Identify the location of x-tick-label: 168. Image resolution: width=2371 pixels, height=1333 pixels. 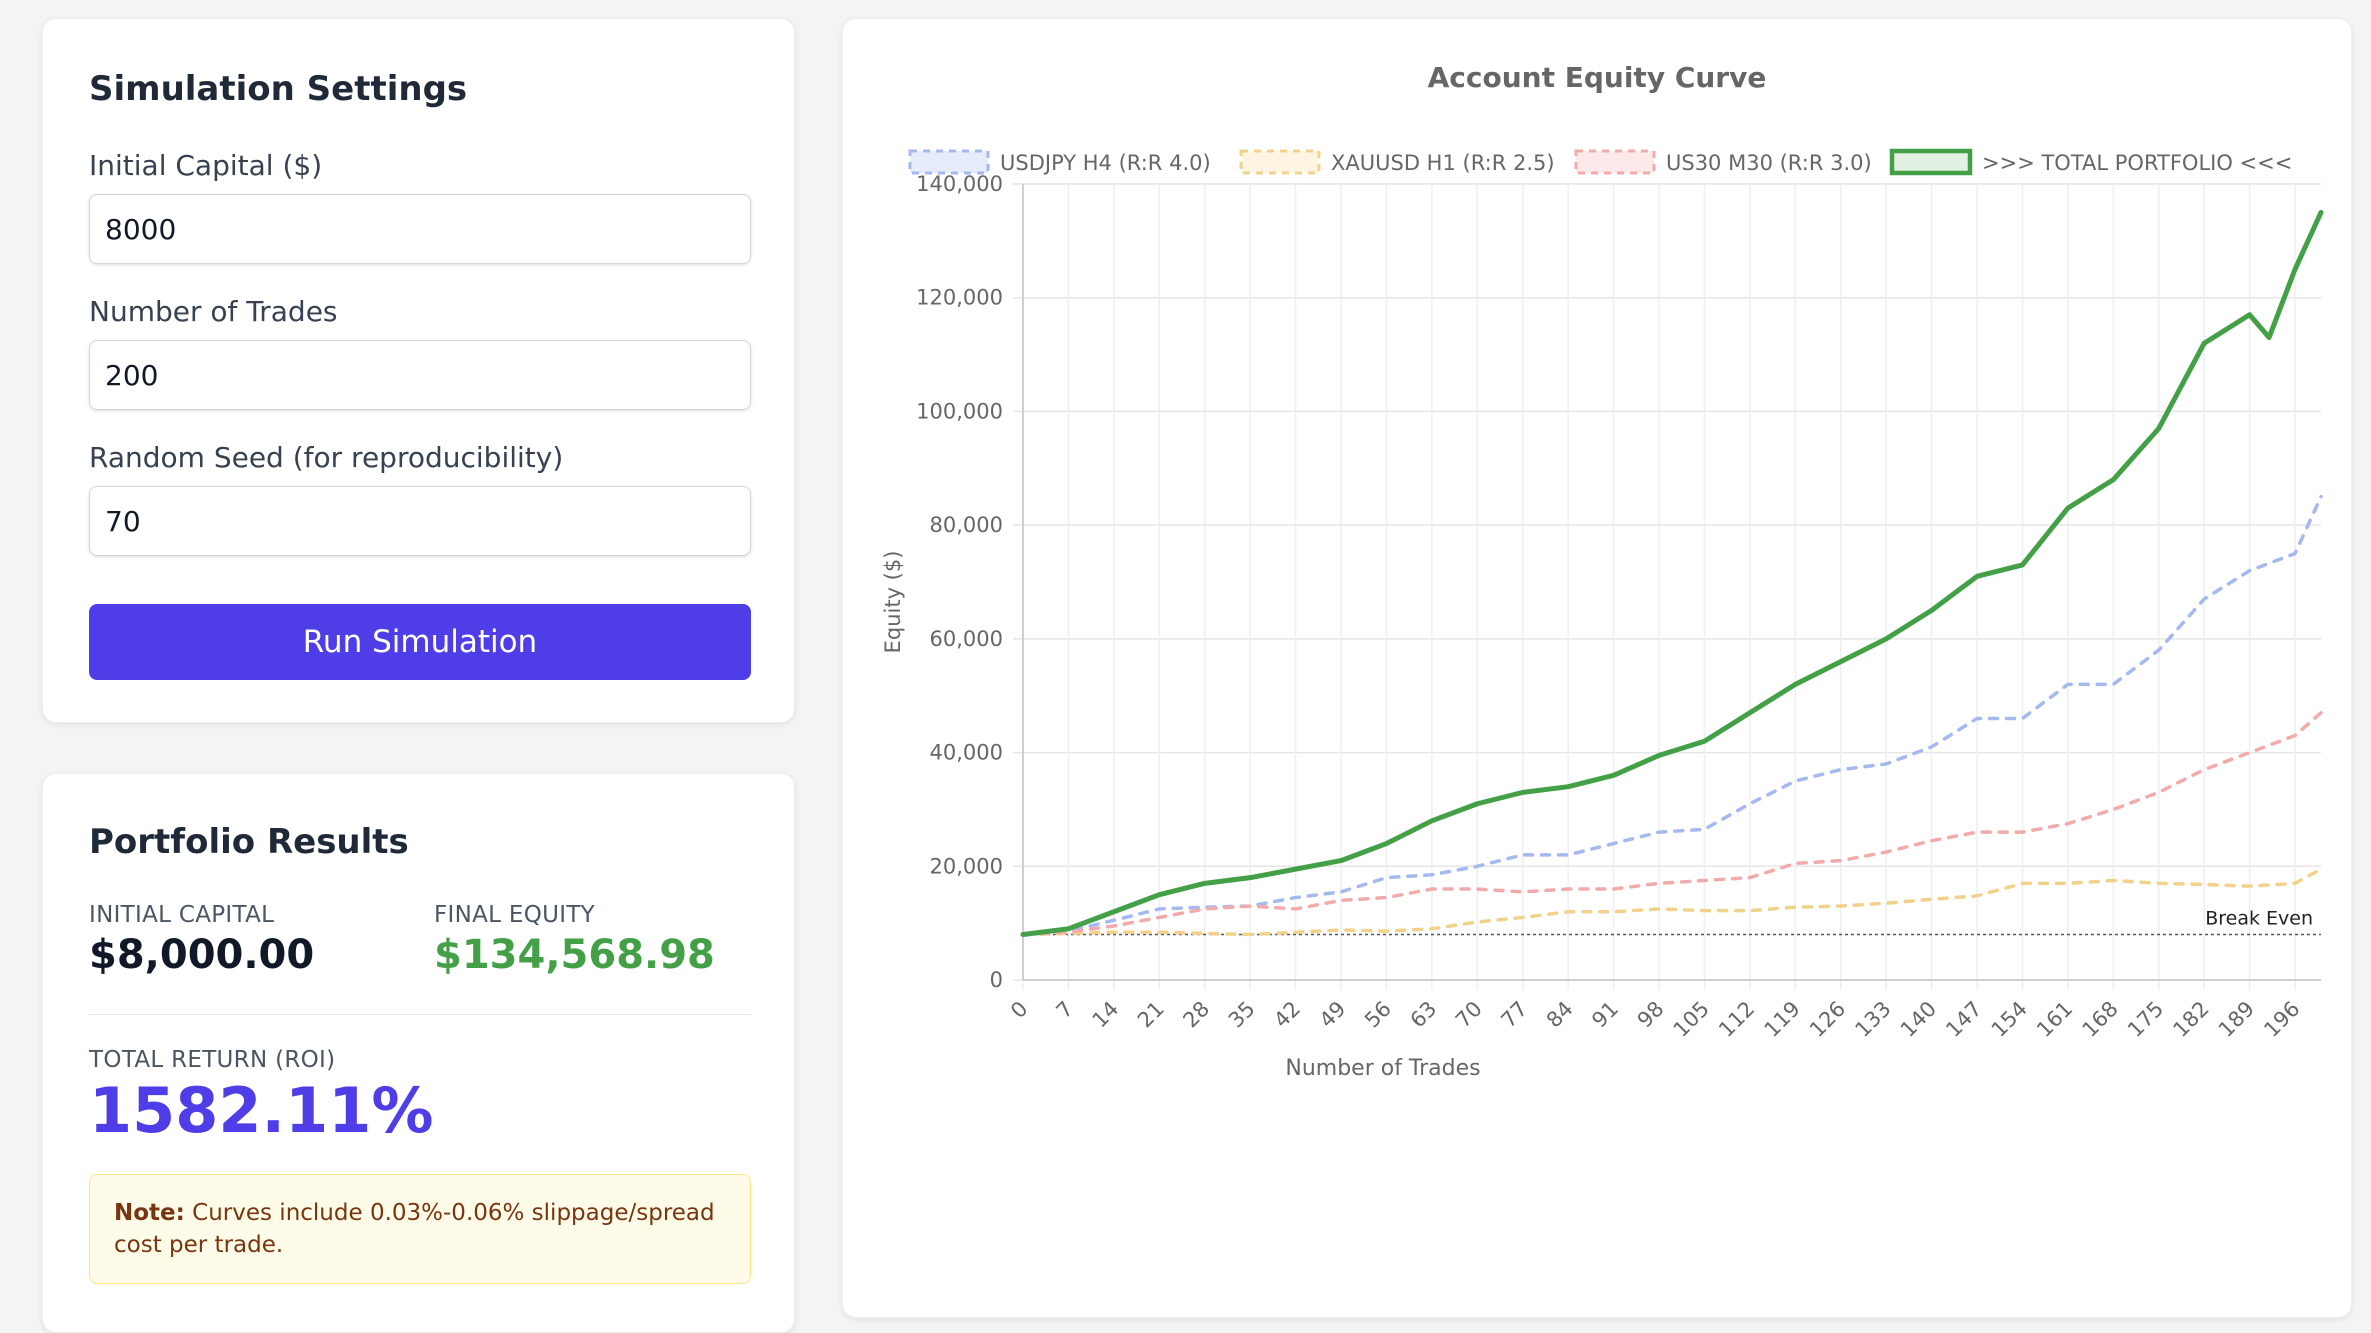
(2100, 1019).